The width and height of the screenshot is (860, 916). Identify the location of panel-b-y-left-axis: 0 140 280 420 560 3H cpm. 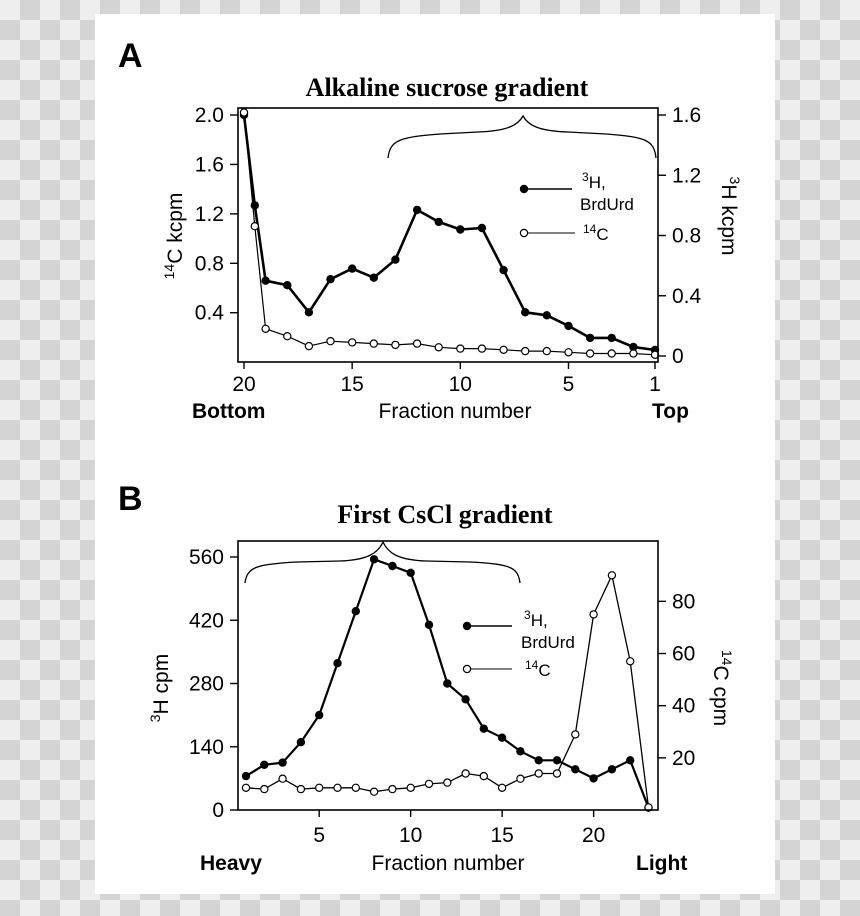
(192, 684).